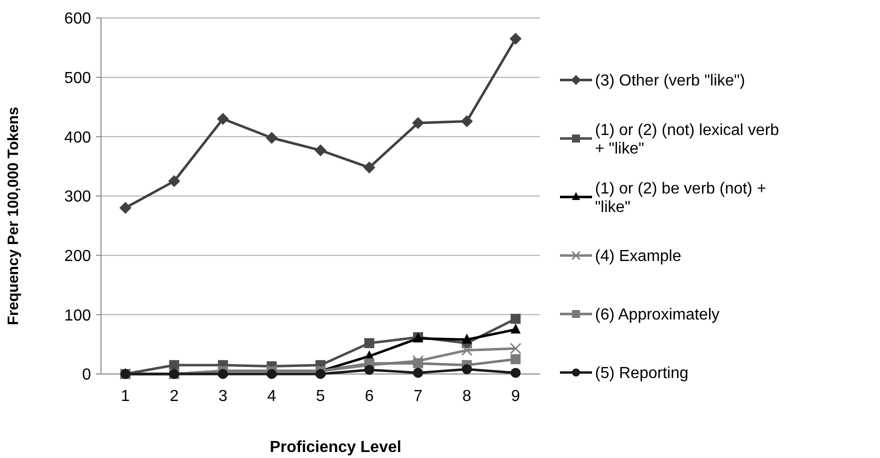 The image size is (880, 458). Describe the element at coordinates (174, 396) in the screenshot. I see `x-tick-label: 2` at that location.